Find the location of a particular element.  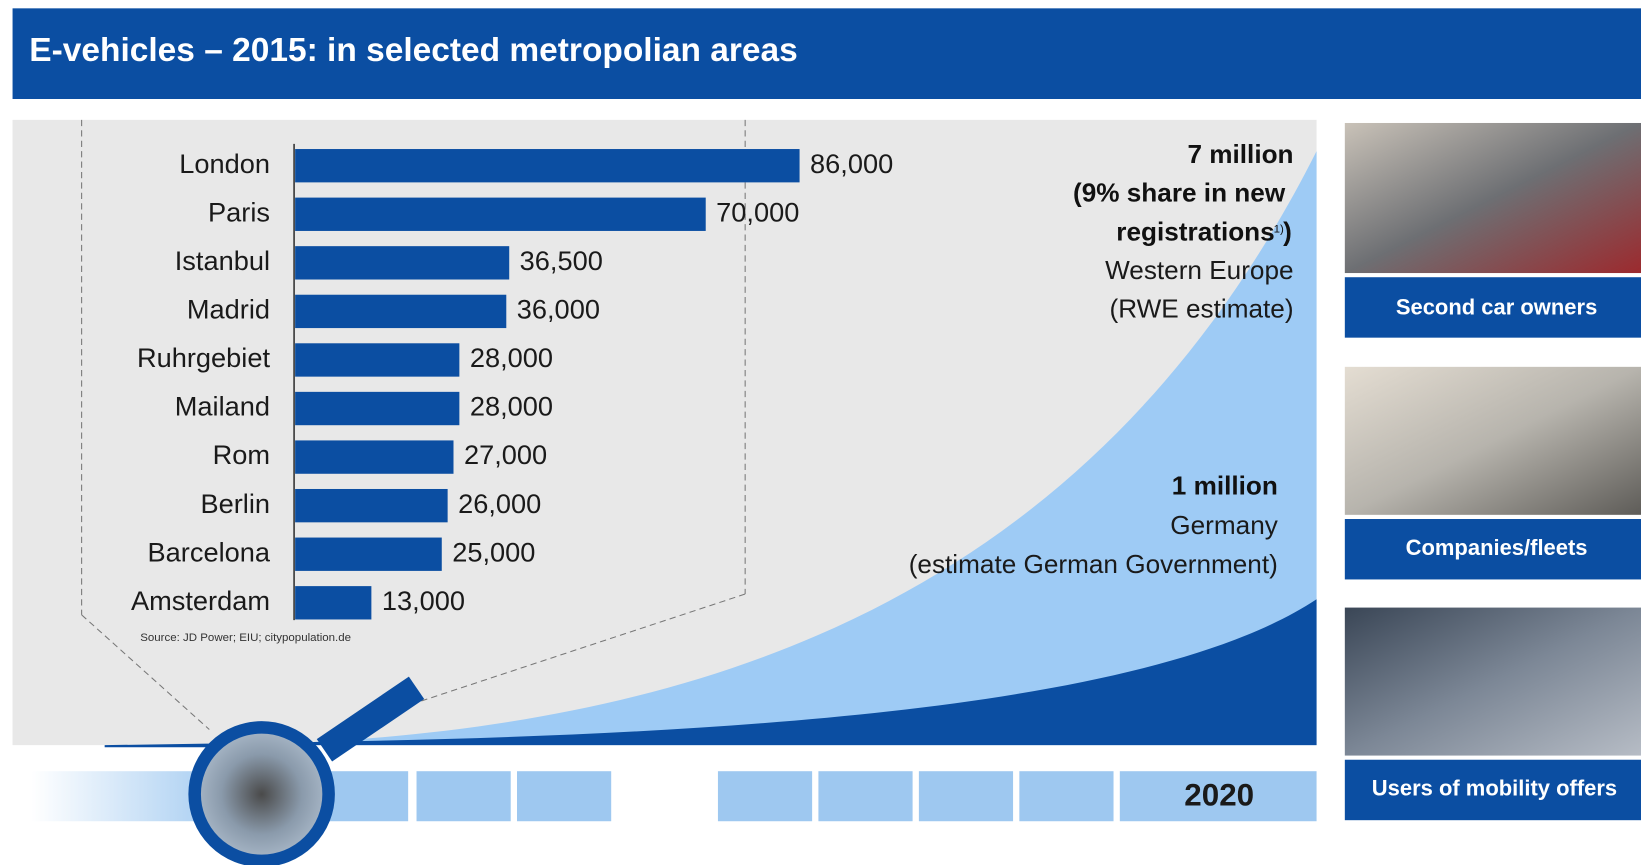

value-label: 36,500 is located at coordinates (561, 260).